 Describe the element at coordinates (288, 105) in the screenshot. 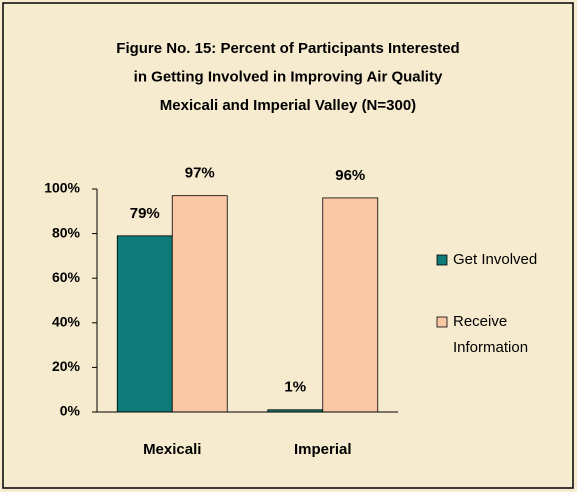

I see `chart-title: Mexicali and Imperial Valley (N=300)` at that location.